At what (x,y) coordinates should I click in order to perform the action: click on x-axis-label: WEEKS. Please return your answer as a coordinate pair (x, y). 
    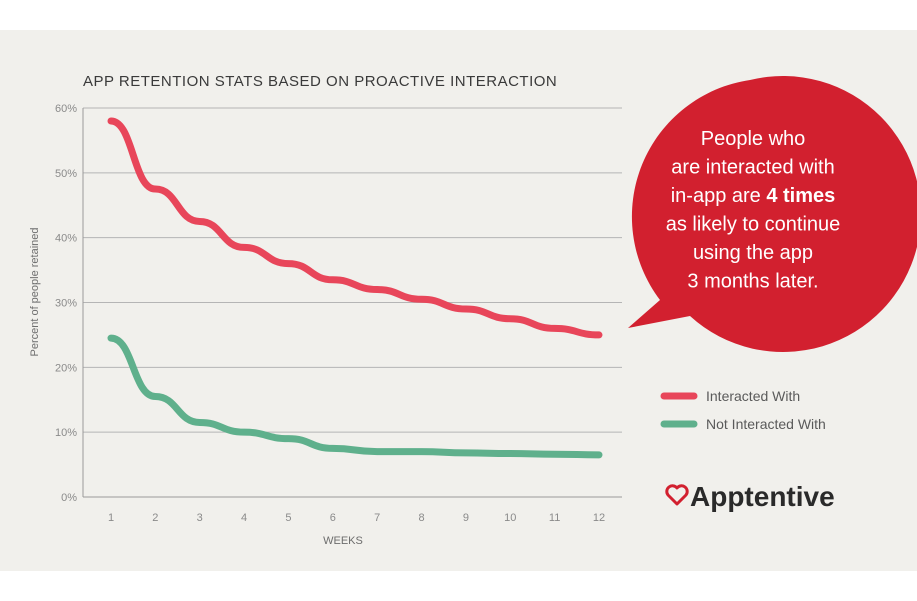
    Looking at the image, I should click on (343, 541).